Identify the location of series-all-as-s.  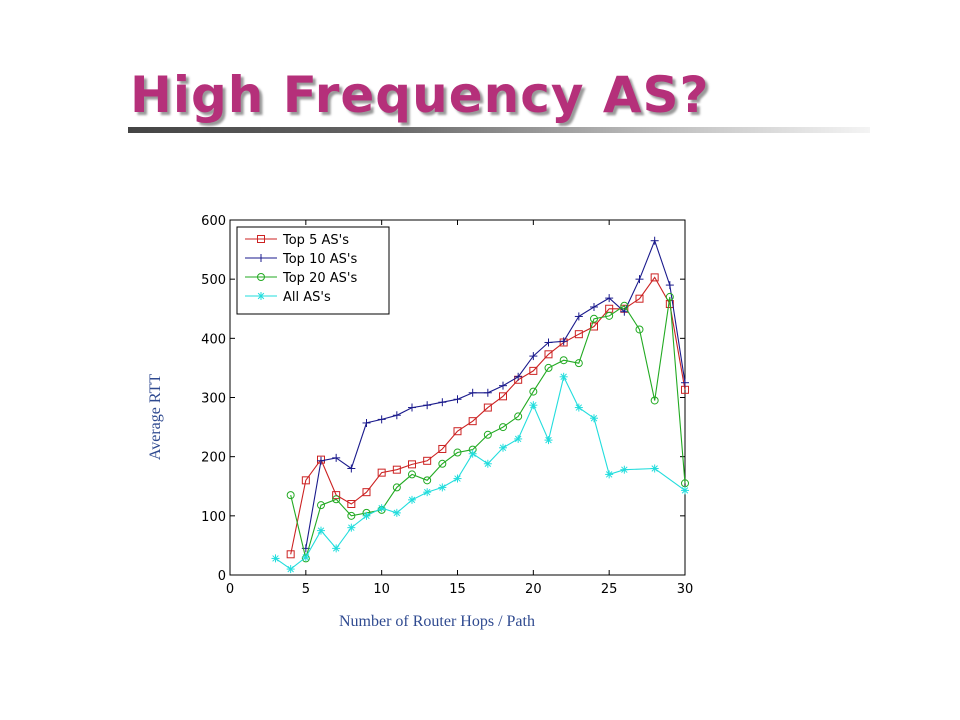
(480, 473).